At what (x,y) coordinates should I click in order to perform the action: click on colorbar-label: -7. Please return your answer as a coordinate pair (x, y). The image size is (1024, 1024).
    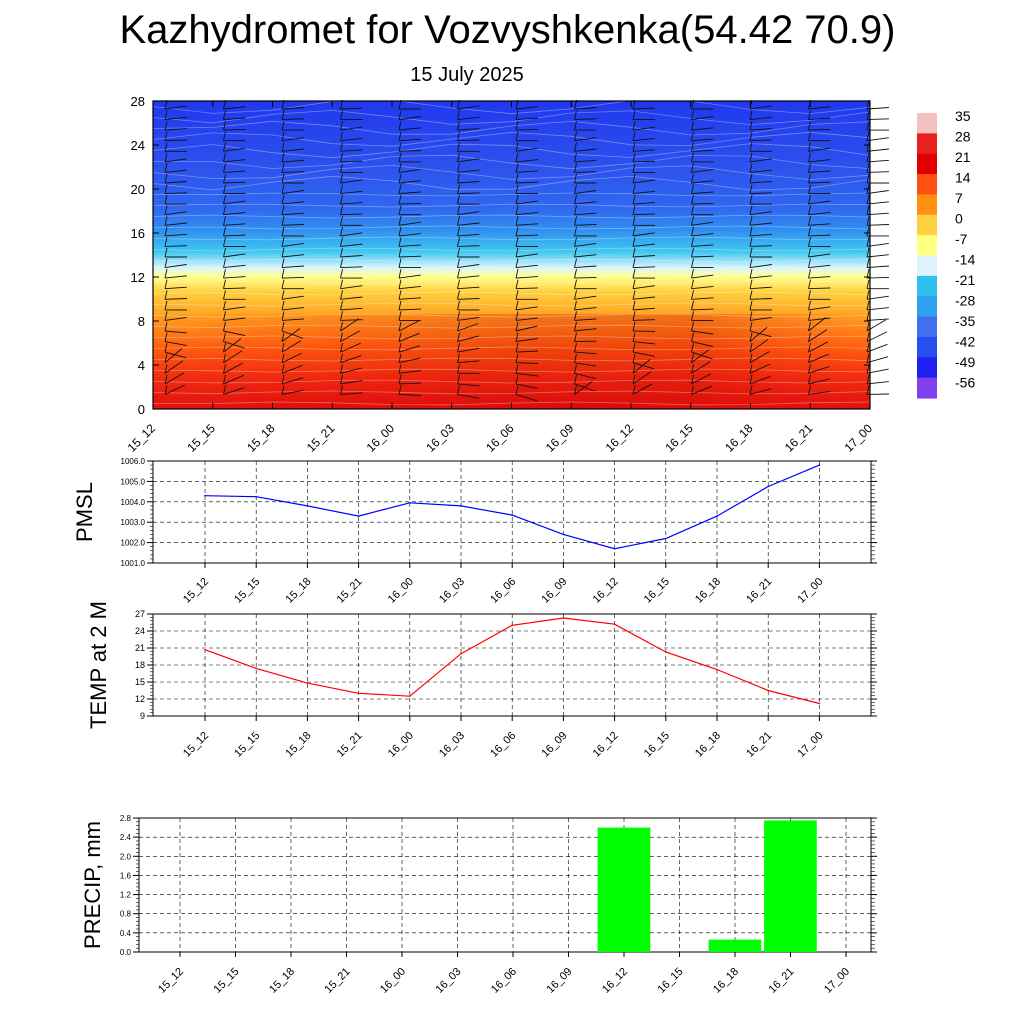
    Looking at the image, I should click on (961, 239).